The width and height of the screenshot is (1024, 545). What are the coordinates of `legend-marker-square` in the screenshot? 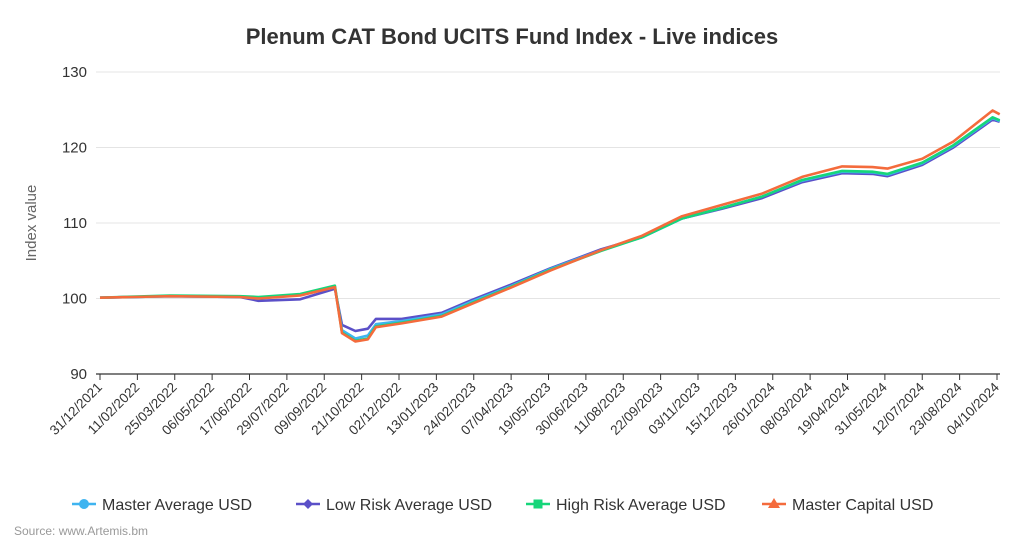 It's located at (538, 504).